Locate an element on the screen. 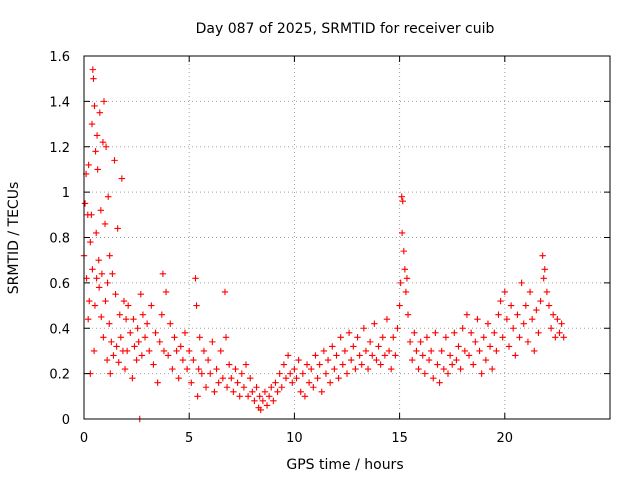 The width and height of the screenshot is (640, 480). x-axis-label: GPS time / hours is located at coordinates (344, 465).